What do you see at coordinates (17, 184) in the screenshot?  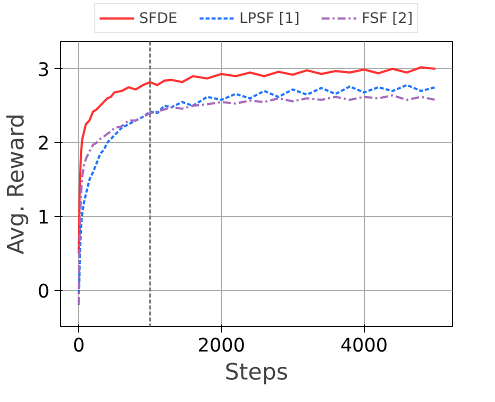 I see `y-axis-title: Avg. Reward` at bounding box center [17, 184].